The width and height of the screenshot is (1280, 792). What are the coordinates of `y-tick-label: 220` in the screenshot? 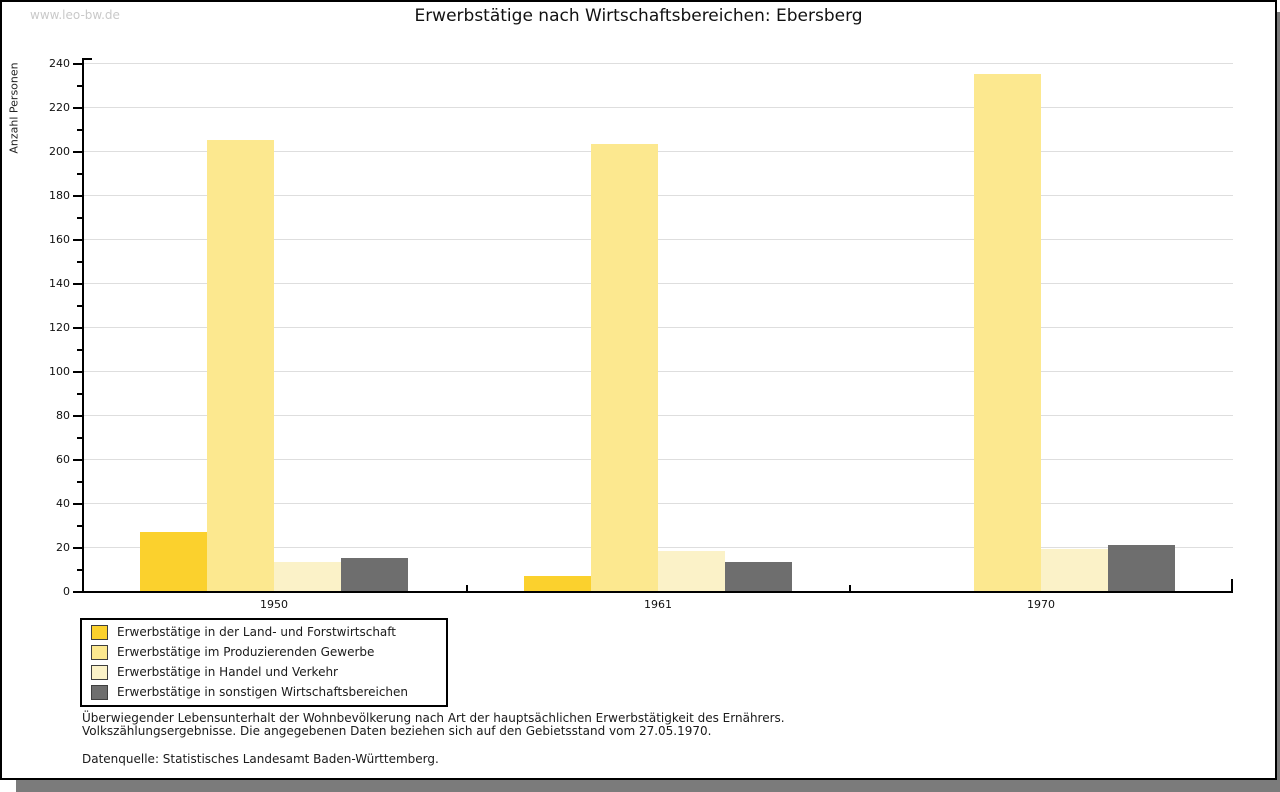 It's located at (59, 107).